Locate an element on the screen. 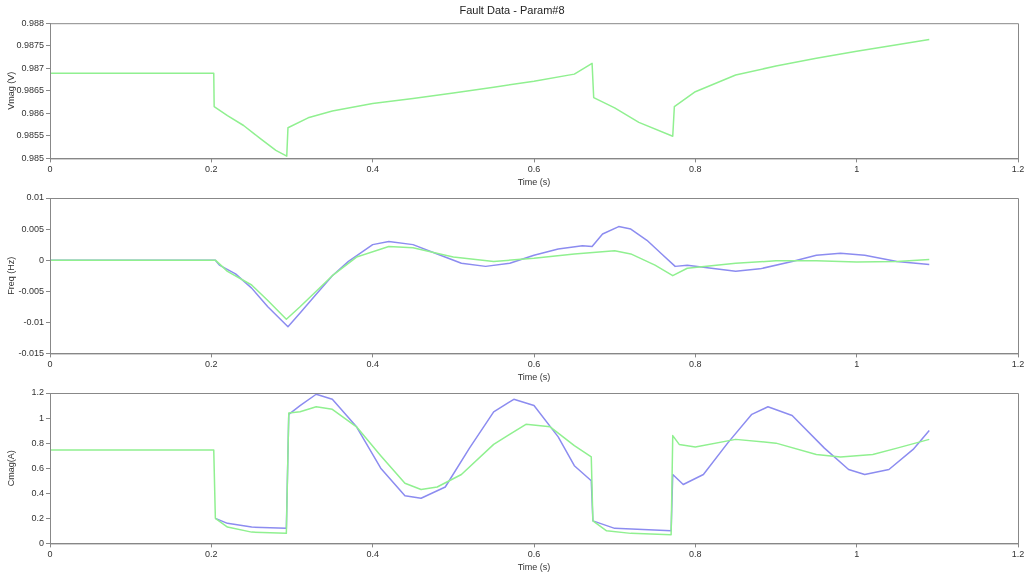 This screenshot has height=575, width=1027. y-tick-label: 1 is located at coordinates (41, 417).